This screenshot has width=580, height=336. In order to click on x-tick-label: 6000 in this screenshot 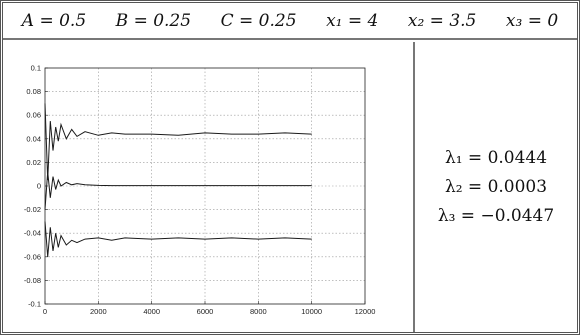, I will do `click(205, 311)`.